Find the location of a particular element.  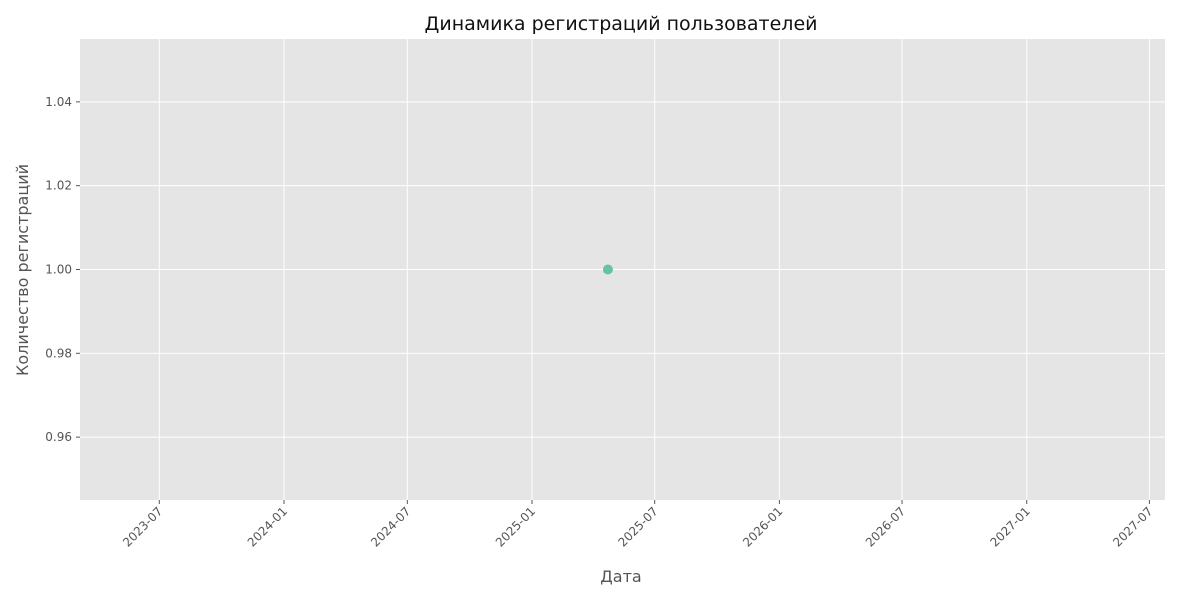

y-tick-label: 1.02 is located at coordinates (58, 186).